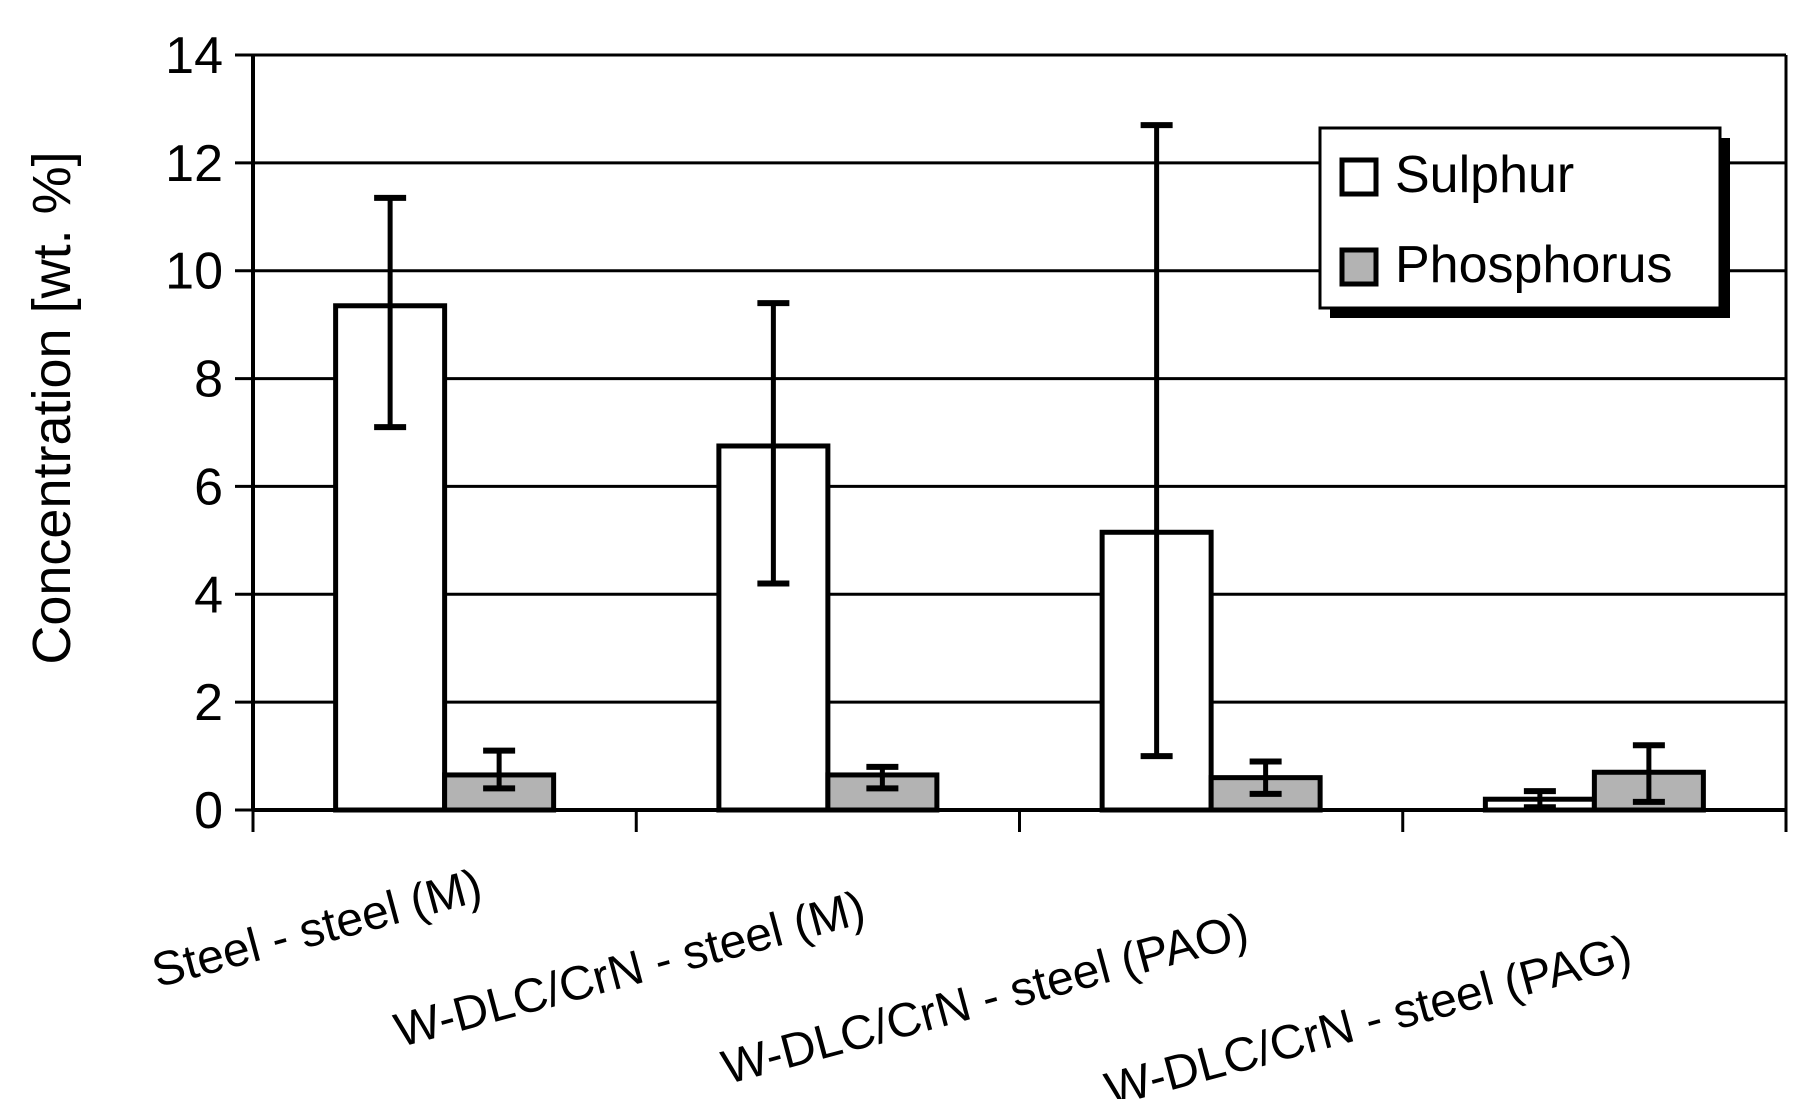  I want to click on legend-label-phosphorus: Phosphorus, so click(1534, 265).